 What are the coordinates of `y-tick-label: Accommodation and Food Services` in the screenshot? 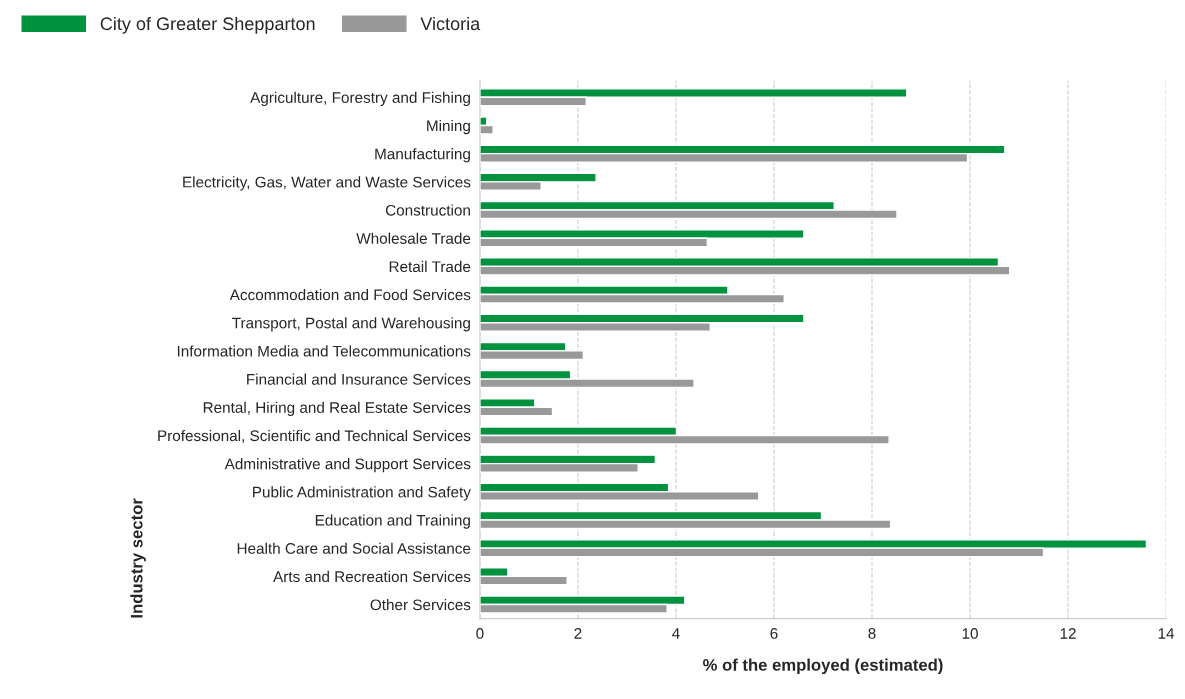 It's located at (350, 295).